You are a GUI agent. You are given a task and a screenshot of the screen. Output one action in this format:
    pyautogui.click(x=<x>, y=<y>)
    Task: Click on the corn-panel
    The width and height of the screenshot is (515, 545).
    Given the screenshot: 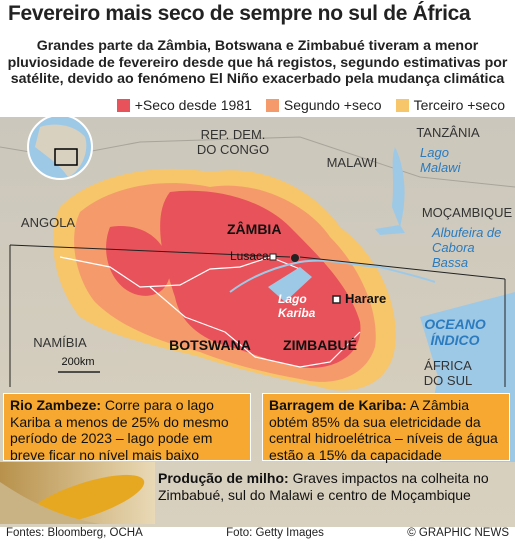 What is the action you would take?
    pyautogui.click(x=77, y=493)
    